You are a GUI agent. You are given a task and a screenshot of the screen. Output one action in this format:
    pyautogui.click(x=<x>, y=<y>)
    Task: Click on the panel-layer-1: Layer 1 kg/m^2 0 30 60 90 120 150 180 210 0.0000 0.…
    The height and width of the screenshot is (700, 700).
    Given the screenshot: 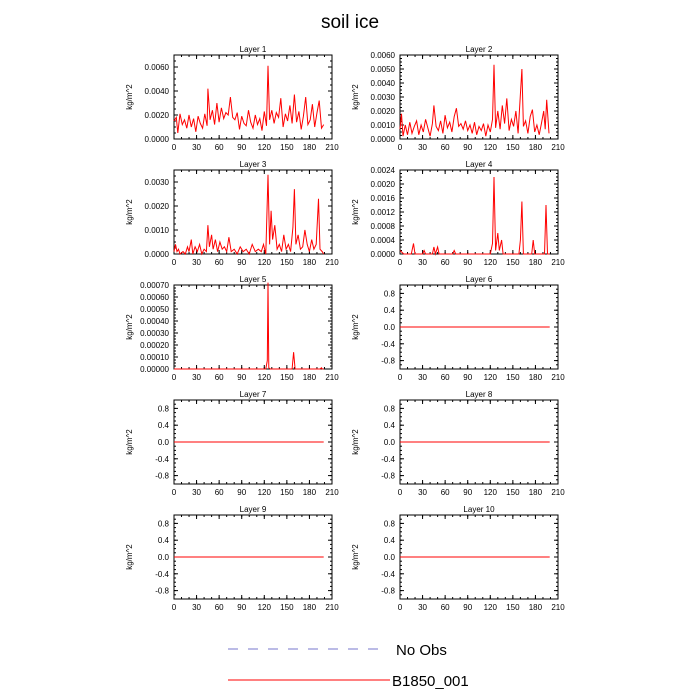 What is the action you would take?
    pyautogui.click(x=232, y=98)
    